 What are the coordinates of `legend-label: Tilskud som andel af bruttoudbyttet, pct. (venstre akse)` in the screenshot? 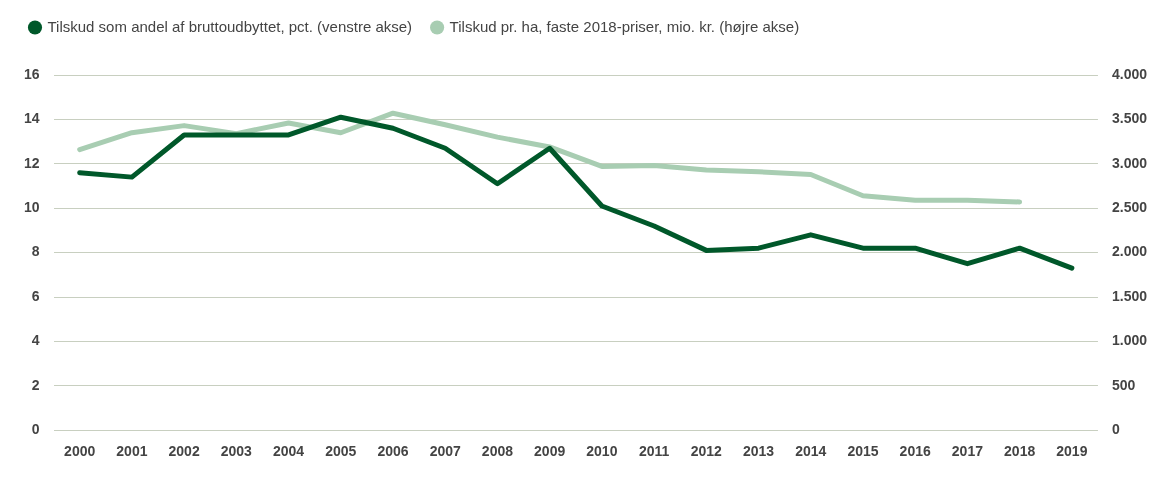 It's located at (230, 26).